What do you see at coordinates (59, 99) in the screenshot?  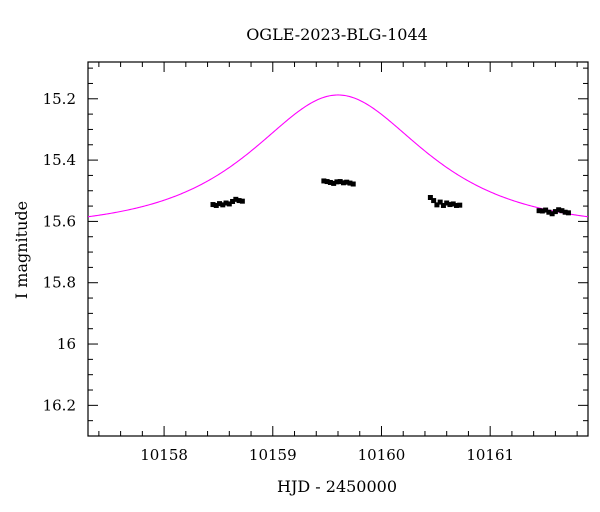 I see `y-tick-label: 15.2` at bounding box center [59, 99].